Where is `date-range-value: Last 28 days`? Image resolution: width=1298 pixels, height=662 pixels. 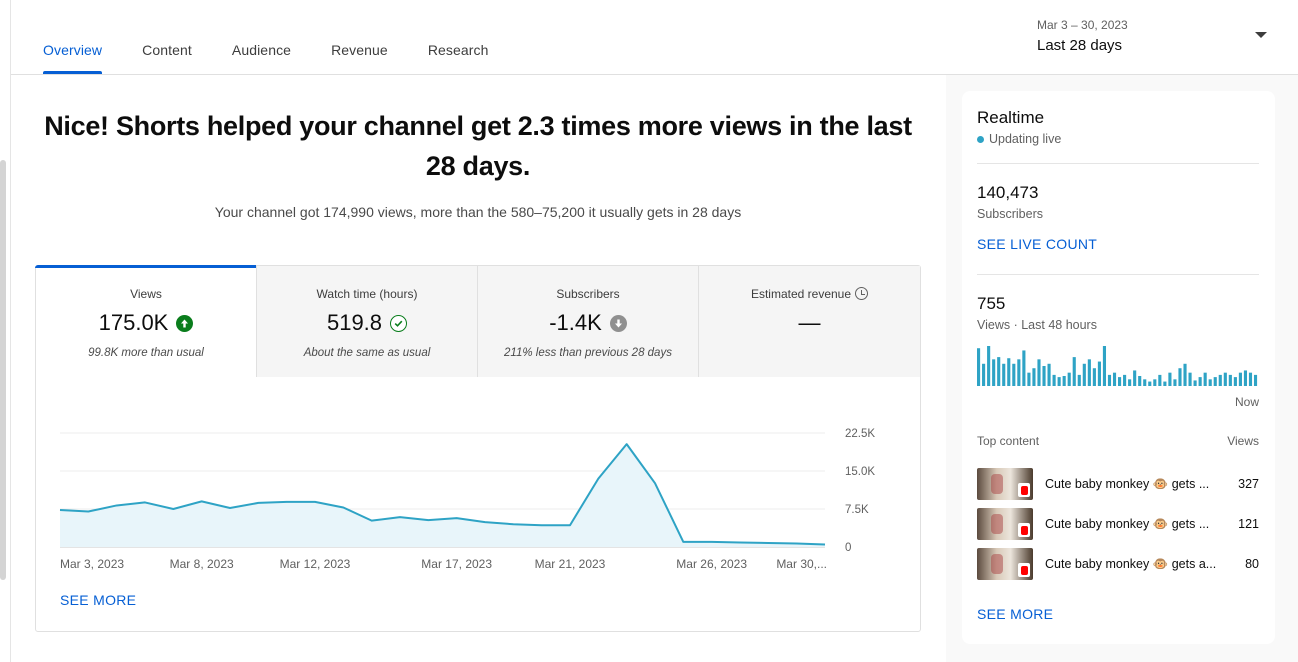 date-range-value: Last 28 days is located at coordinates (1080, 45).